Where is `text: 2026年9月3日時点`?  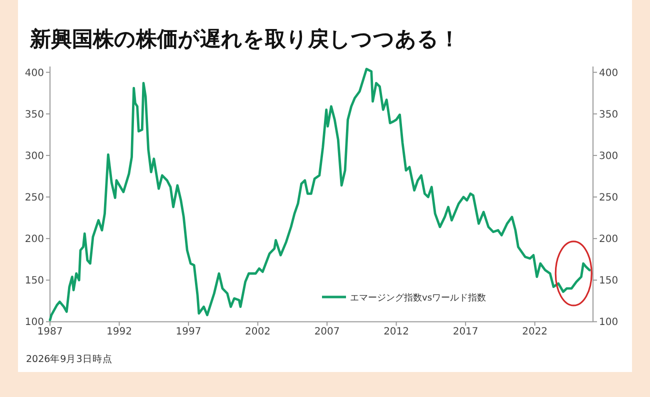
text: 2026年9月3日時点 is located at coordinates (69, 359).